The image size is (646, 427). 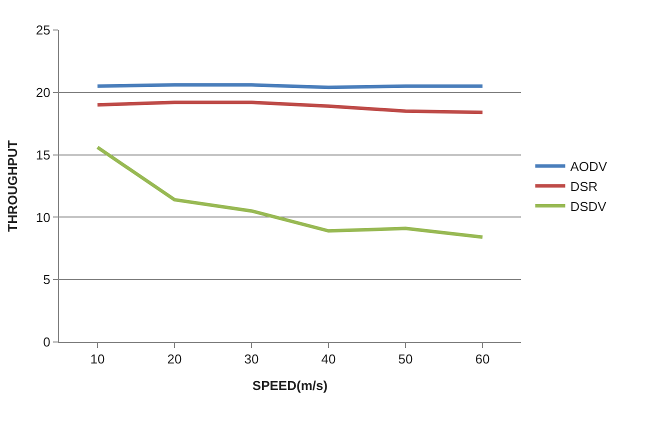 What do you see at coordinates (46, 342) in the screenshot?
I see `y-tick-label: 0` at bounding box center [46, 342].